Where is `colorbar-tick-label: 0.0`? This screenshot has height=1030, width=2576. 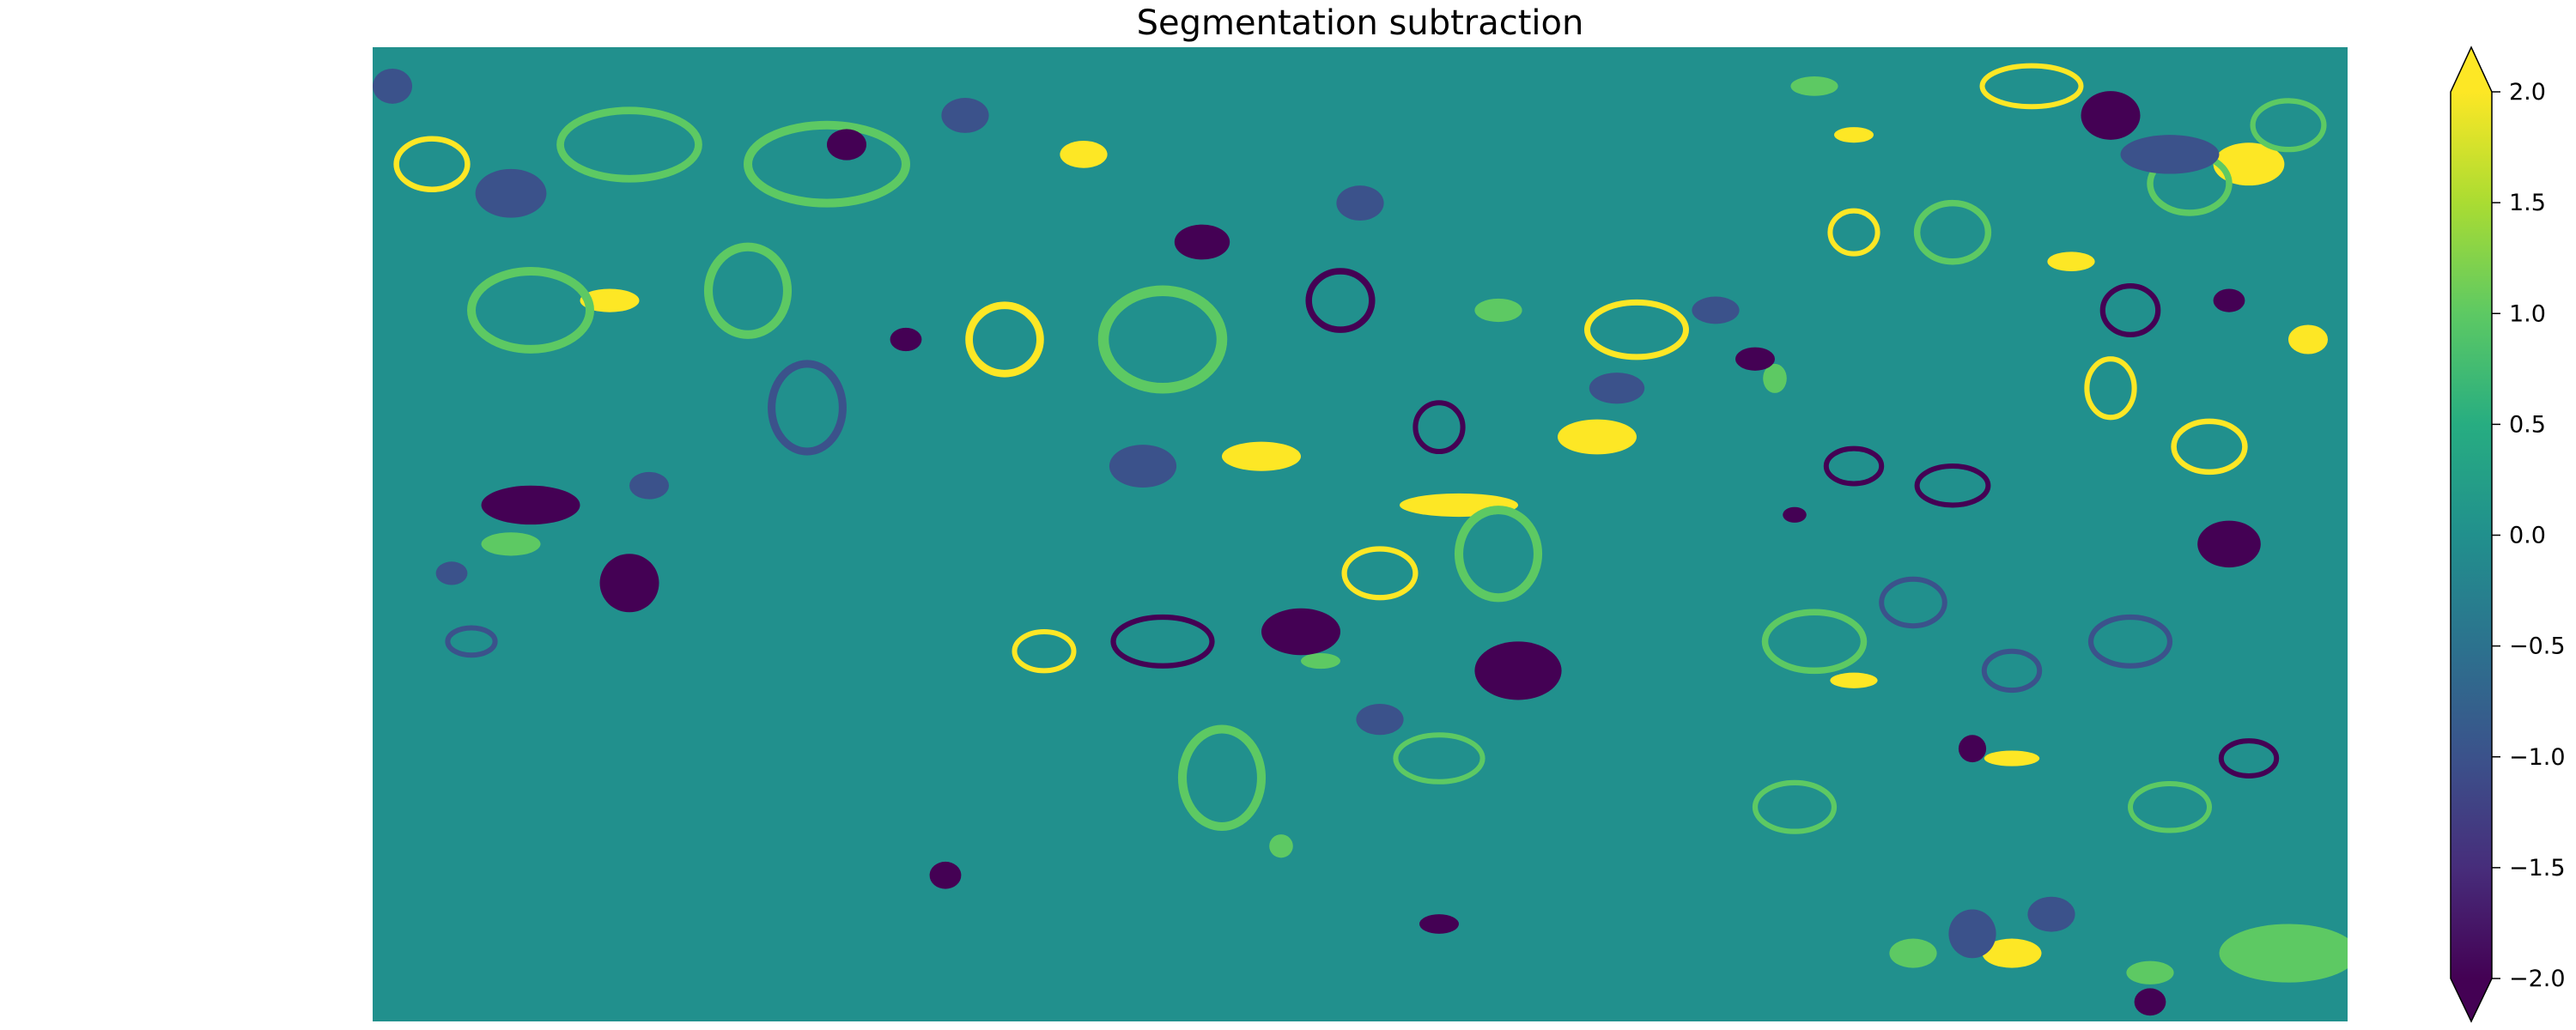
colorbar-tick-label: 0.0 is located at coordinates (2528, 536).